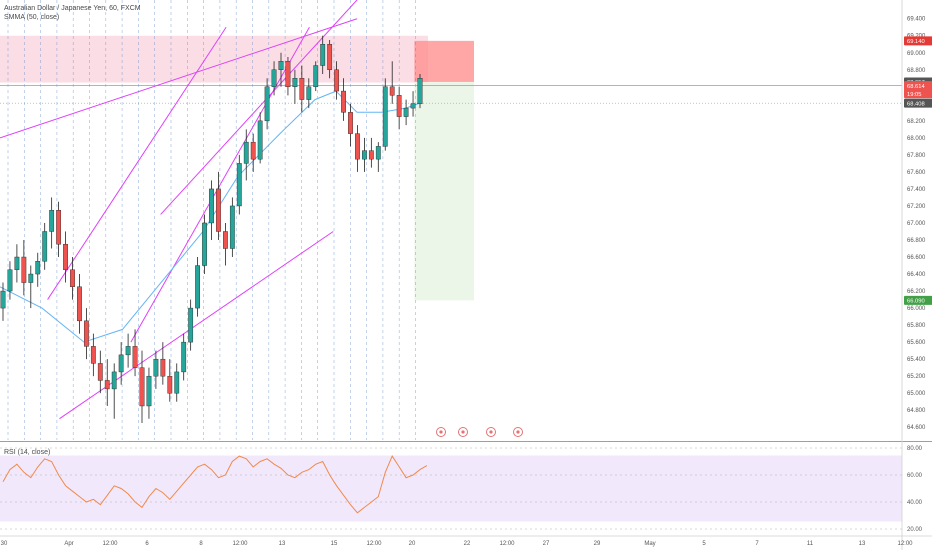 This screenshot has width=932, height=555. What do you see at coordinates (916, 377) in the screenshot?
I see `price-tick-label: 65.200` at bounding box center [916, 377].